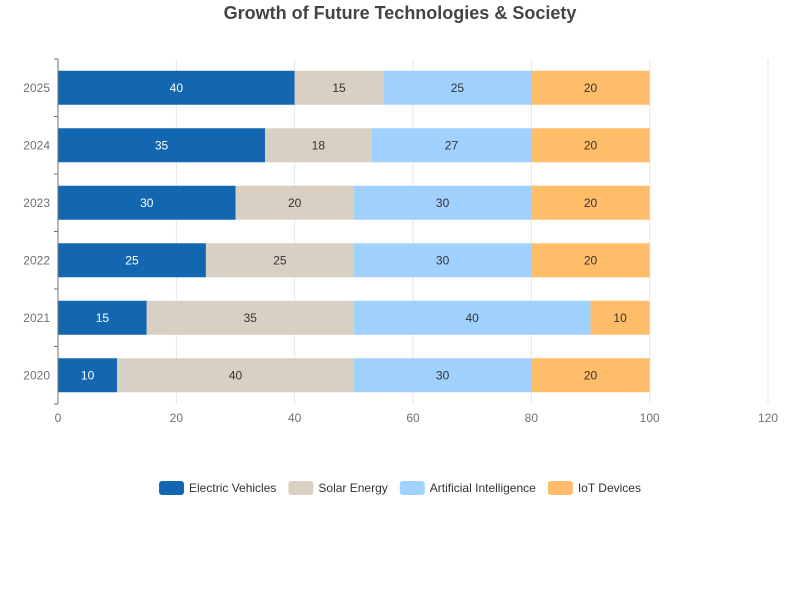 Image resolution: width=800 pixels, height=600 pixels. Describe the element at coordinates (301, 488) in the screenshot. I see `legend-swatch-solar-energy` at that location.